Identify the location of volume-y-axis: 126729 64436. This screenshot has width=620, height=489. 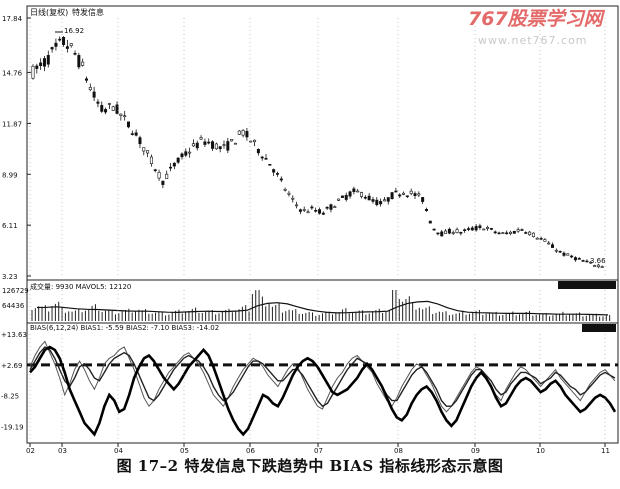
(15, 298).